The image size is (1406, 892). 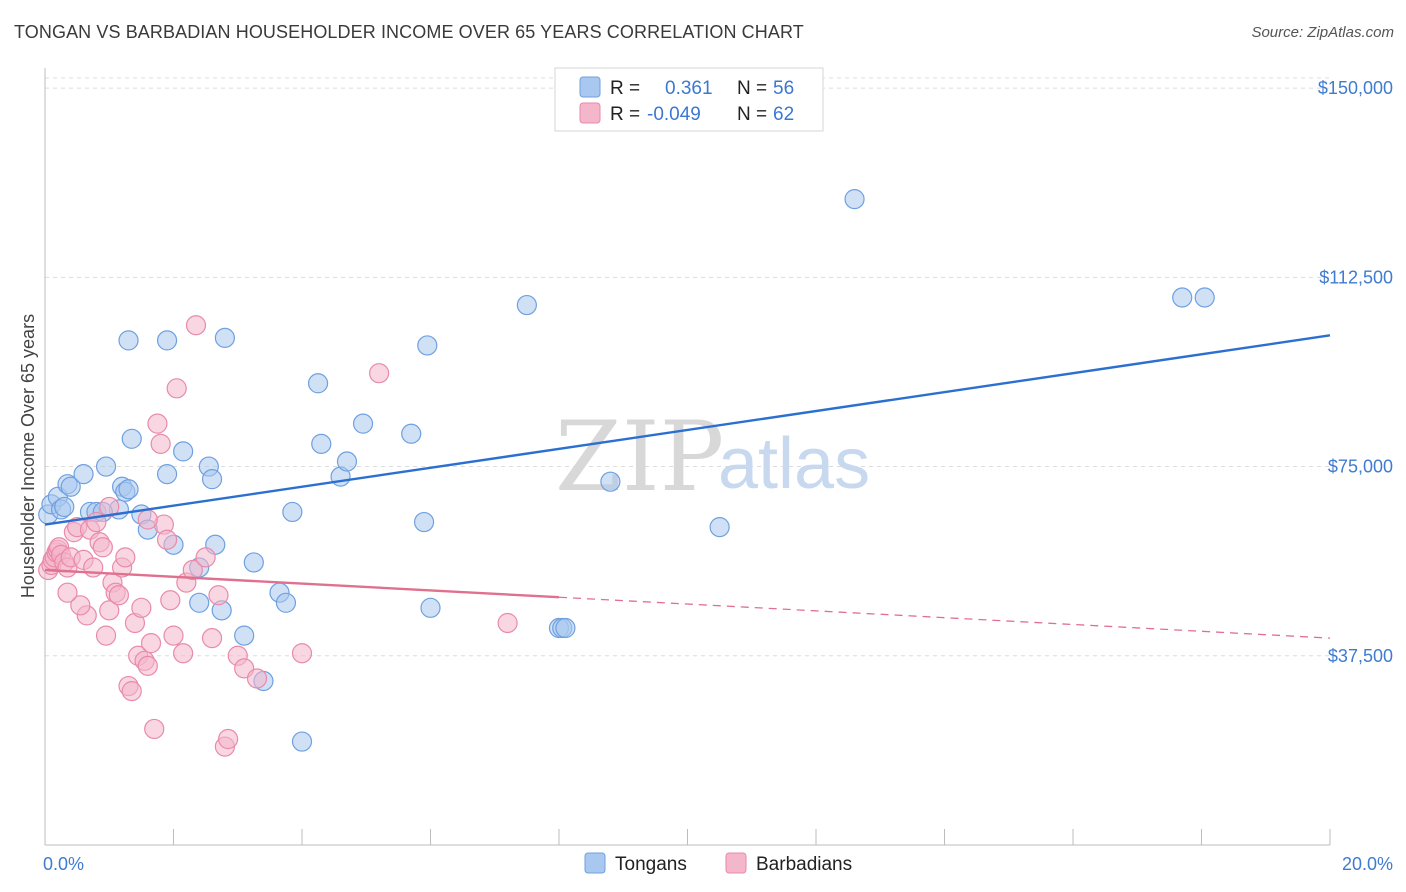 I want to click on y-axis-label: Householder Income Over 65 years, so click(x=28, y=456).